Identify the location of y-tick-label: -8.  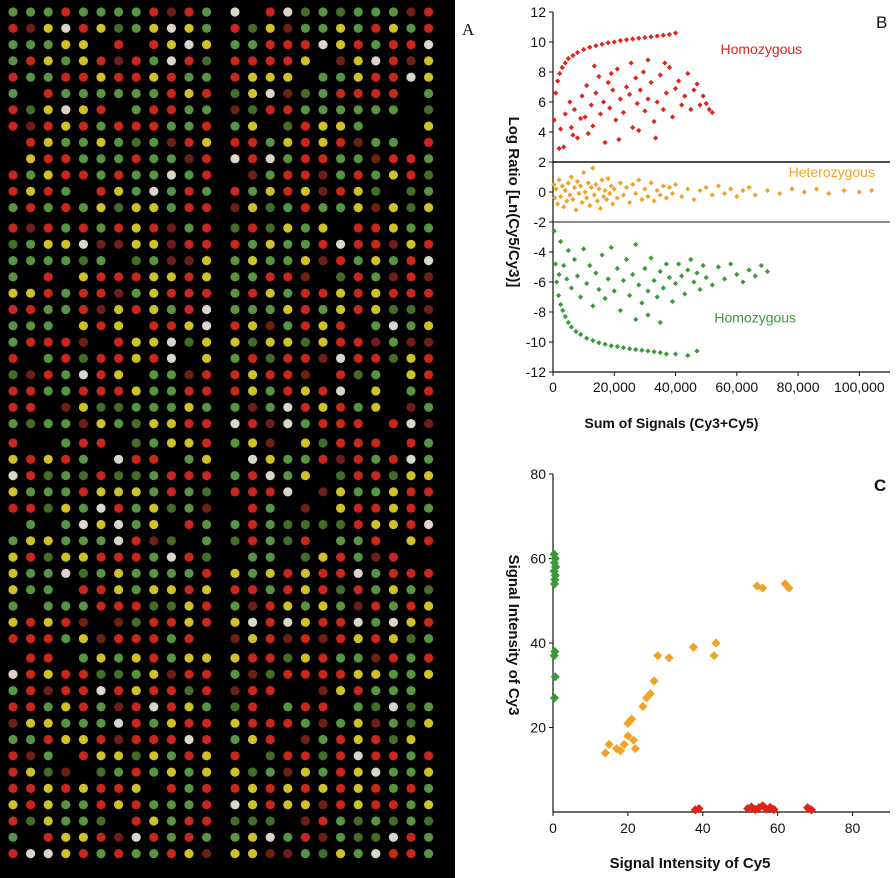
(540, 312).